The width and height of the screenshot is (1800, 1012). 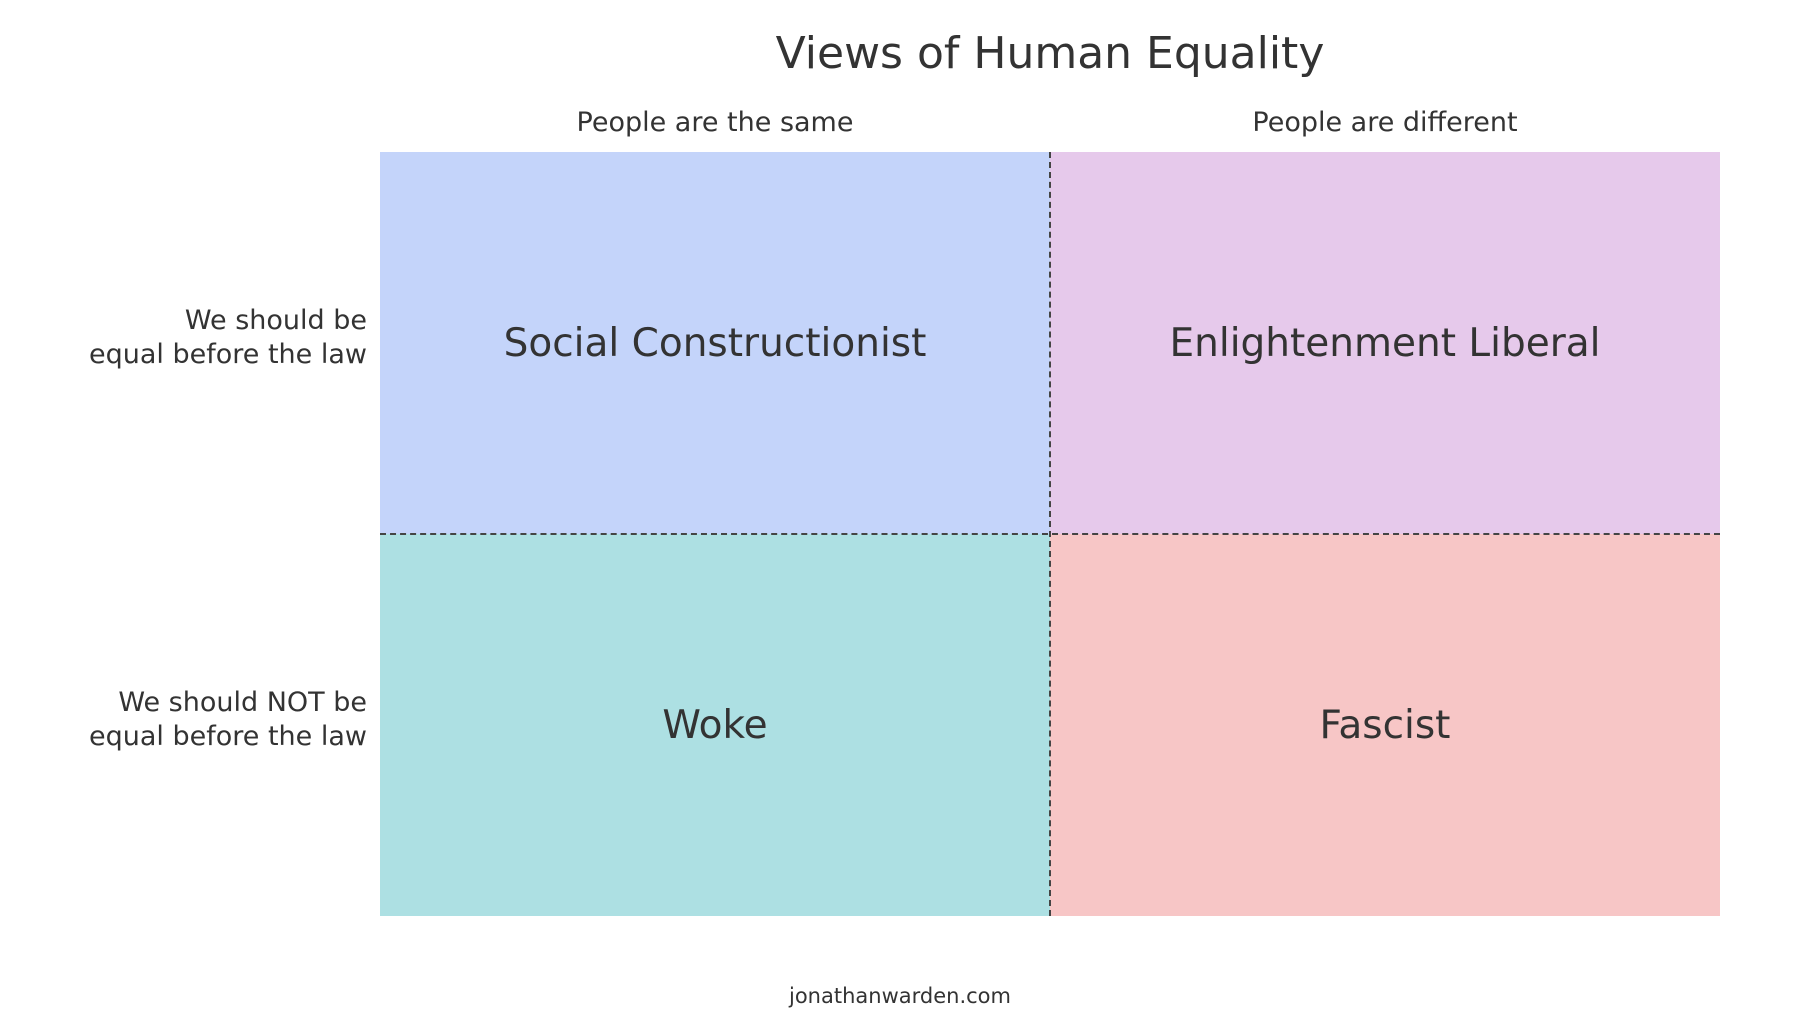 I want to click on quadrant-woke: Woke, so click(x=715, y=725).